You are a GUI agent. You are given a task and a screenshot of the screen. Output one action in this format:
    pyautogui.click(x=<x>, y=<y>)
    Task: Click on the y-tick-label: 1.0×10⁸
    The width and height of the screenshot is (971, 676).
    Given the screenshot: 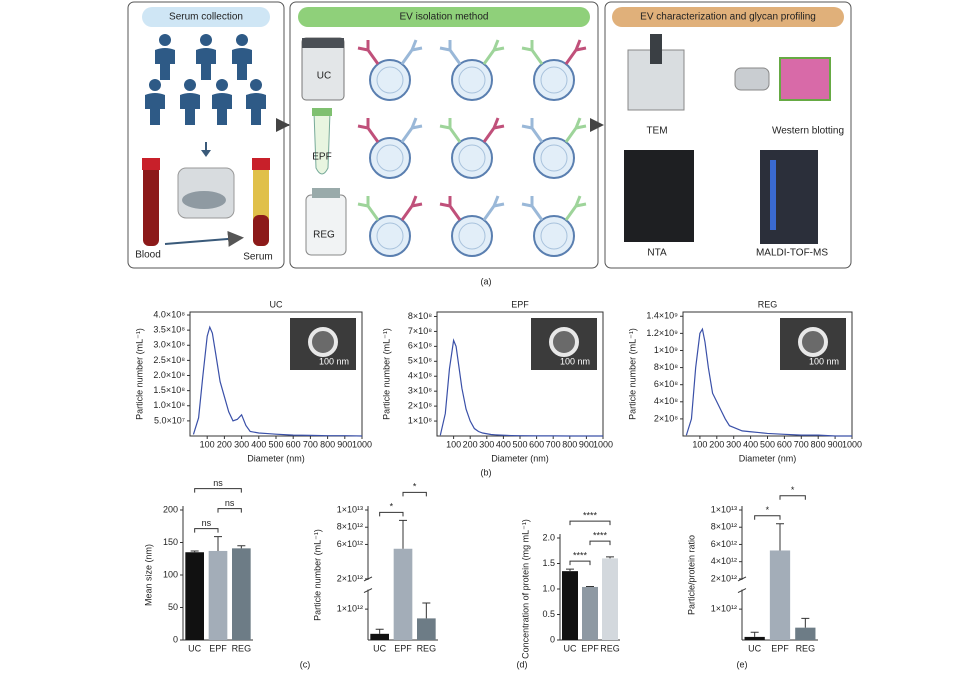 What is the action you would take?
    pyautogui.click(x=169, y=405)
    